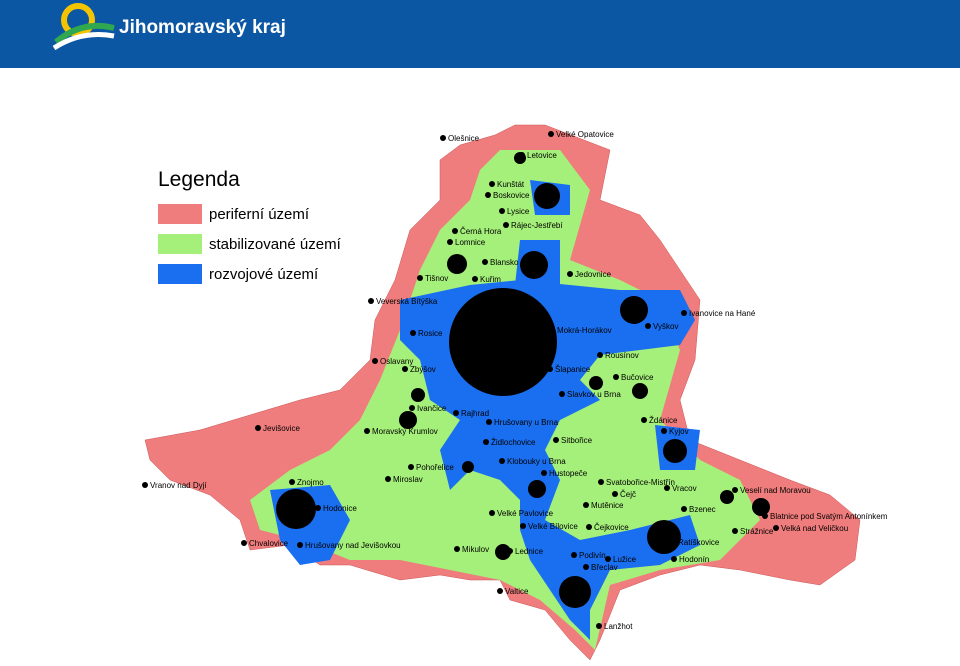 This screenshot has height=666, width=960. I want to click on place-label: Miroslav, so click(408, 479).